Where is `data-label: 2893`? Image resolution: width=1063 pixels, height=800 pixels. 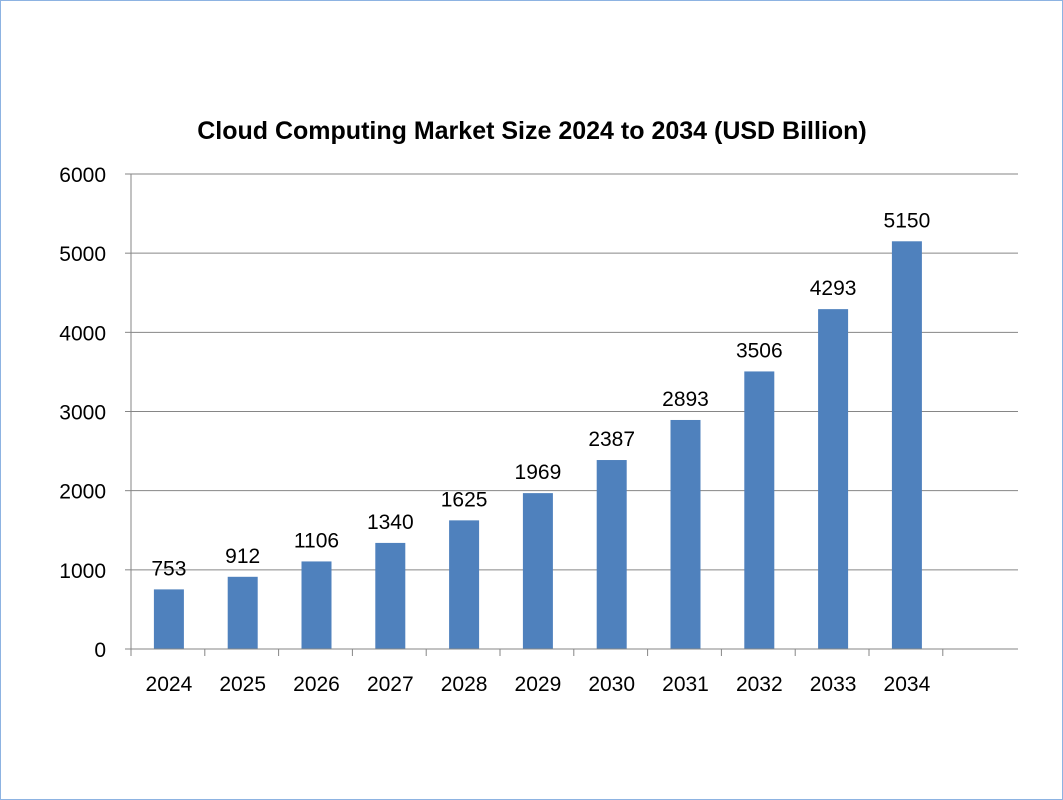 data-label: 2893 is located at coordinates (685, 399).